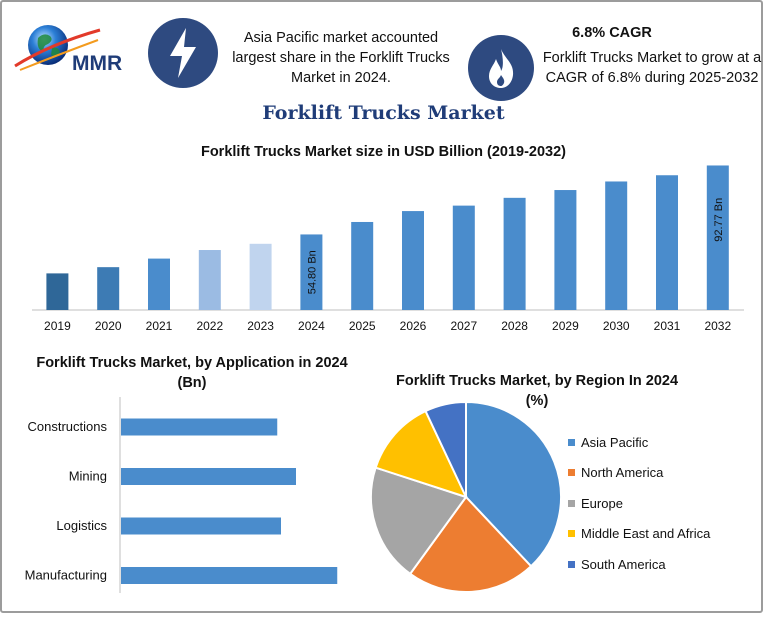 This screenshot has width=767, height=617. Describe the element at coordinates (81, 525) in the screenshot. I see `category-label: Logistics` at that location.